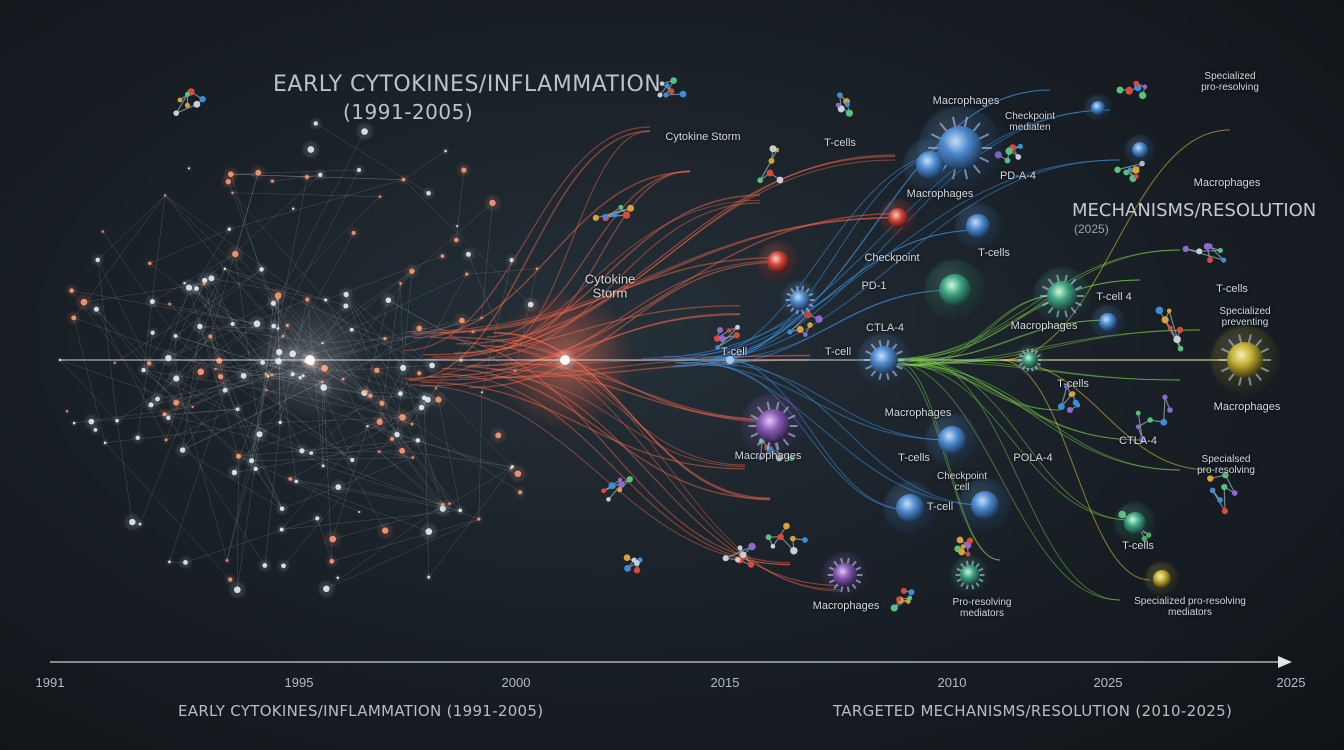 The height and width of the screenshot is (750, 1344). I want to click on timeline-arrow-icon, so click(1285, 662).